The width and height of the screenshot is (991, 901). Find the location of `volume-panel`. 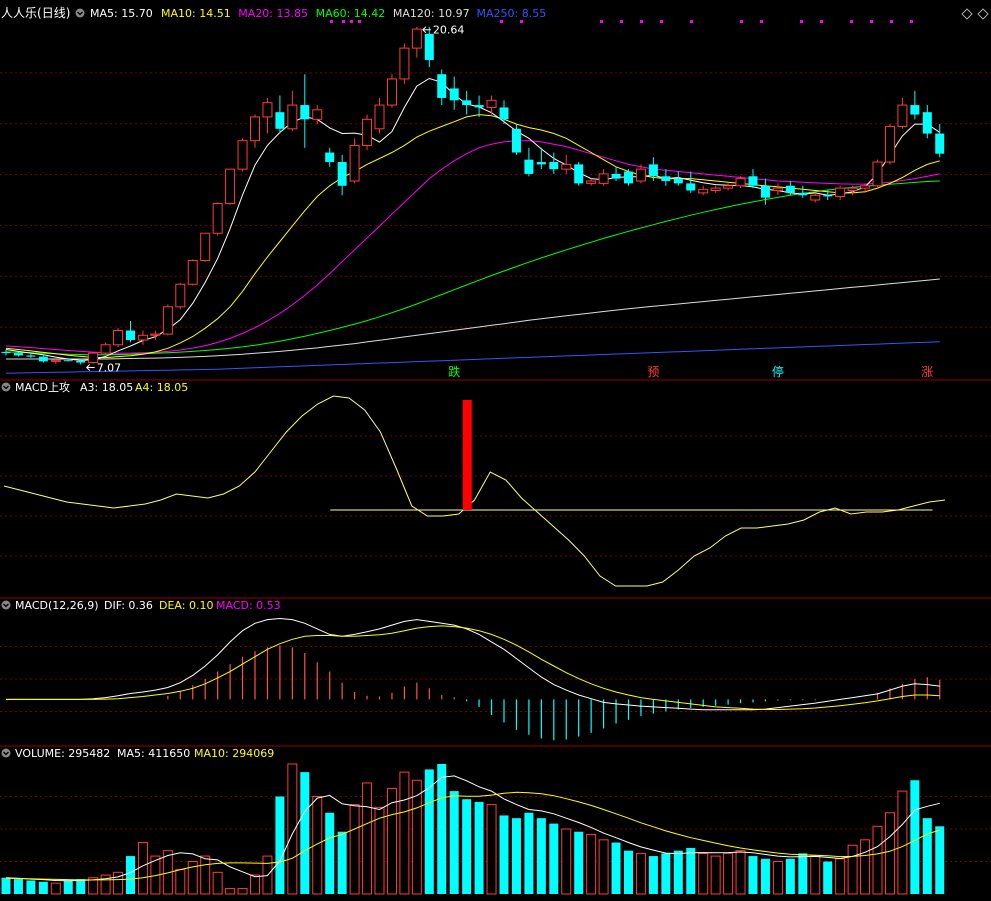

volume-panel is located at coordinates (473, 829).